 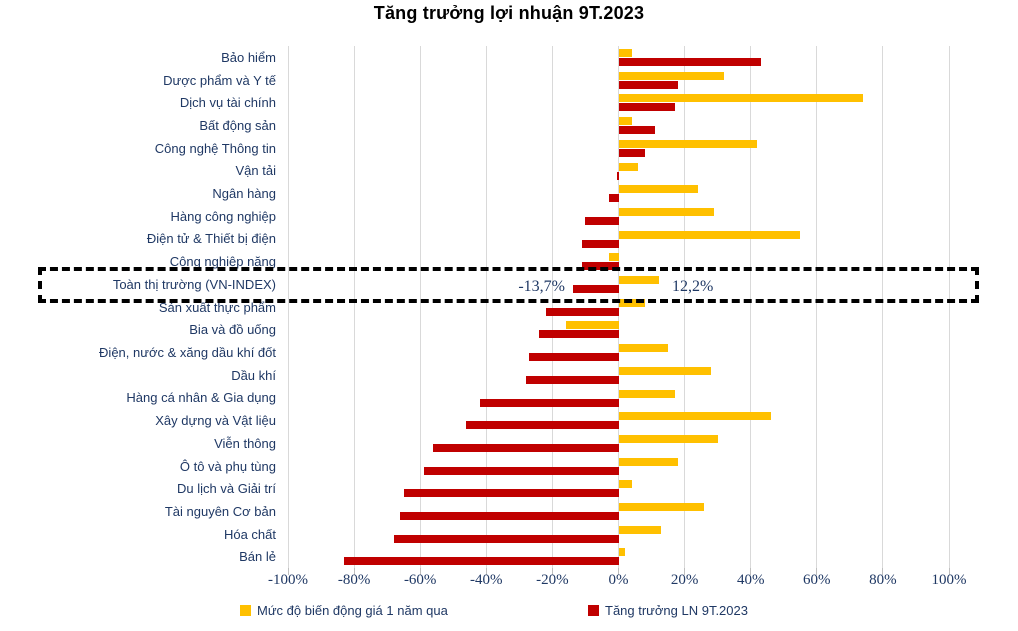 What do you see at coordinates (750, 580) in the screenshot?
I see `x-tick-label: 40%` at bounding box center [750, 580].